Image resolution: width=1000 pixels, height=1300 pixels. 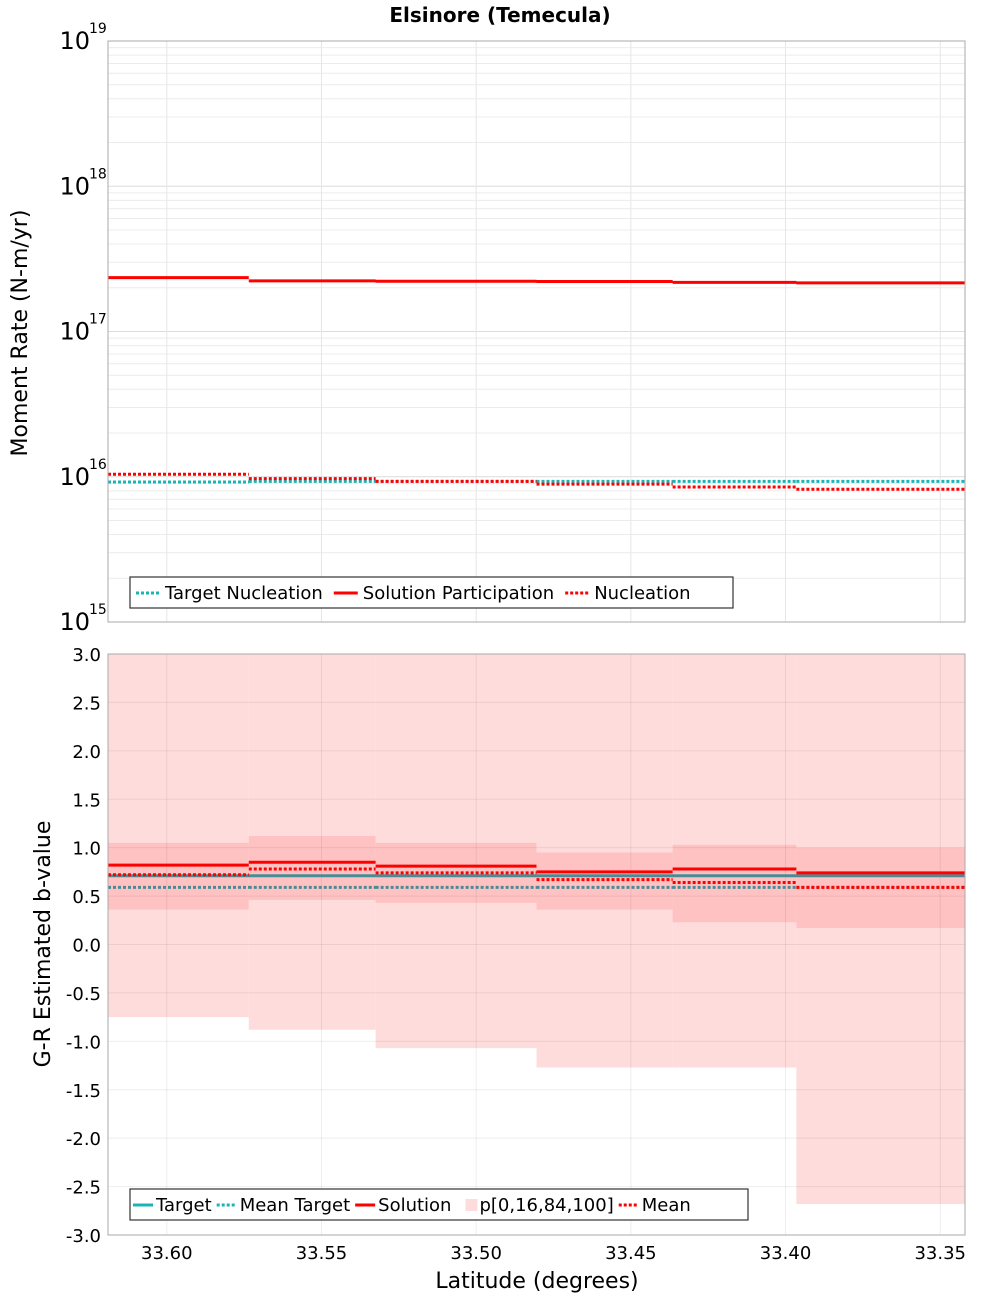 What do you see at coordinates (98, 465) in the screenshot?
I see `top-y-tick-exponent: 16` at bounding box center [98, 465].